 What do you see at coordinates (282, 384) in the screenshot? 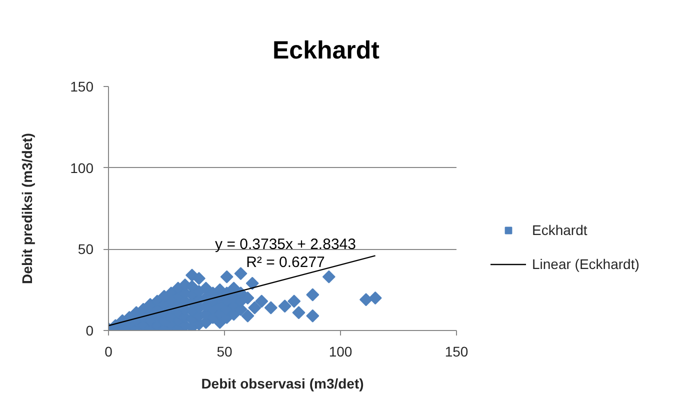
I see `x-axis-title: Debit observasi (m3/det)` at bounding box center [282, 384].